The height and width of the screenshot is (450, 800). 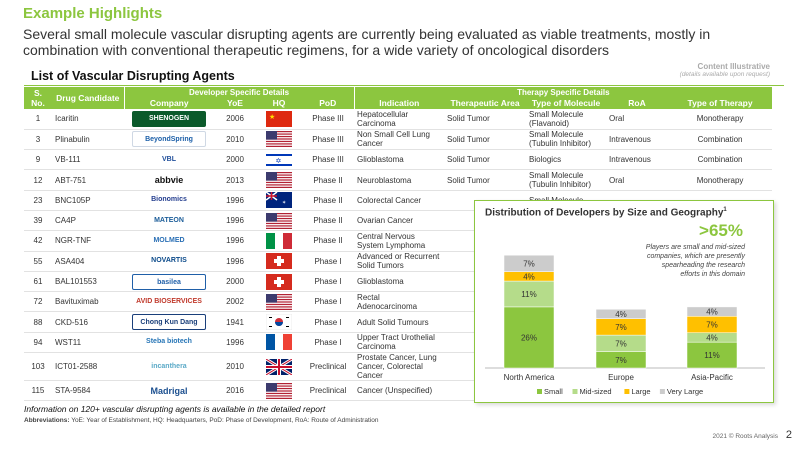 I want to click on cell-yoe: 1996, so click(x=235, y=200).